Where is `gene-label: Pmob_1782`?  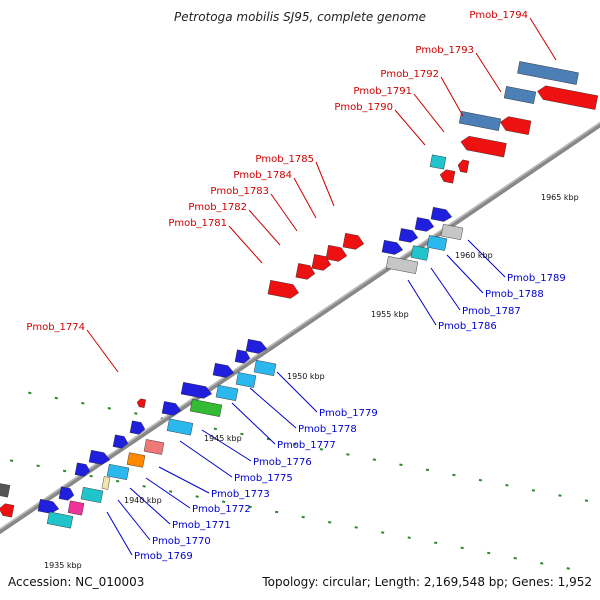 gene-label: Pmob_1782 is located at coordinates (217, 207).